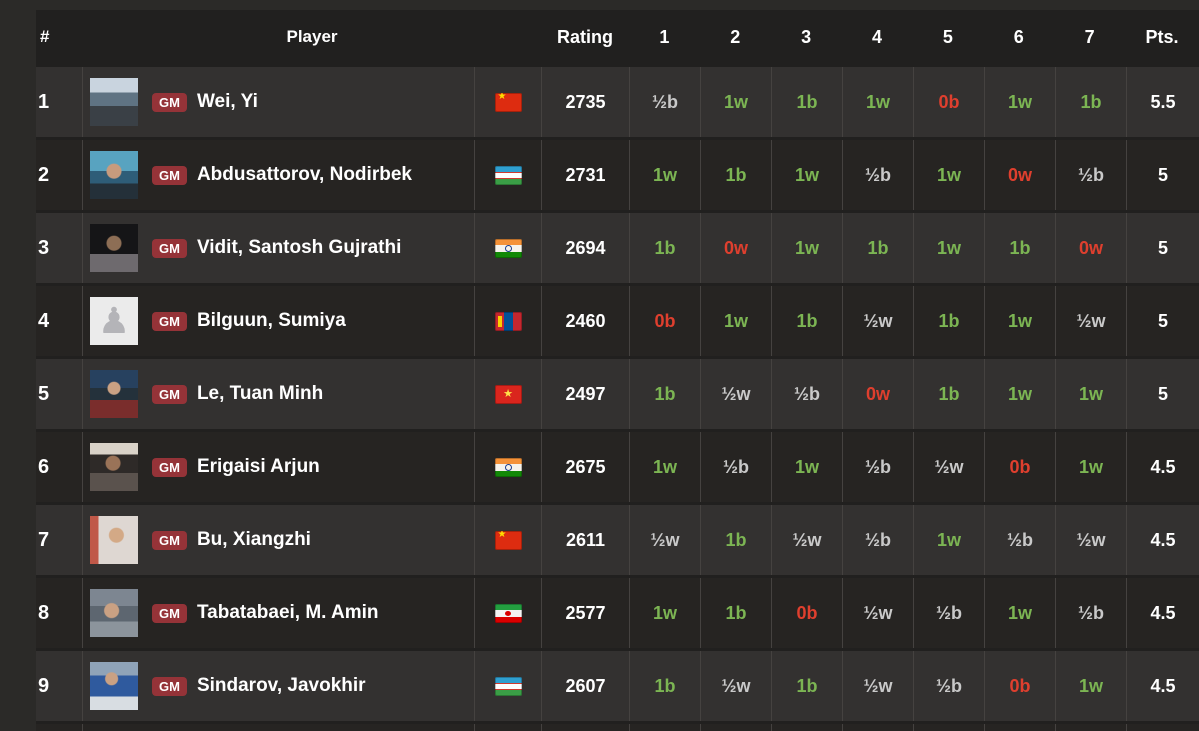 The width and height of the screenshot is (1199, 731). I want to click on player-name-link: Bilguun, Sumiya, so click(271, 320).